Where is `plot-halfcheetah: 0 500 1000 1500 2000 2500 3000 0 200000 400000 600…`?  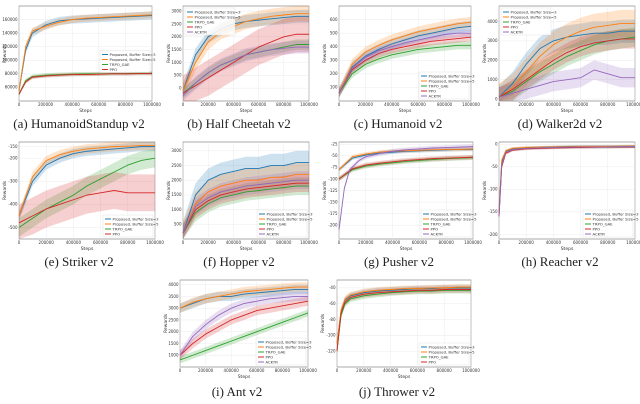 plot-halfcheetah: 0 500 1000 1500 2000 2500 3000 0 200000 400000 600… is located at coordinates (242, 59).